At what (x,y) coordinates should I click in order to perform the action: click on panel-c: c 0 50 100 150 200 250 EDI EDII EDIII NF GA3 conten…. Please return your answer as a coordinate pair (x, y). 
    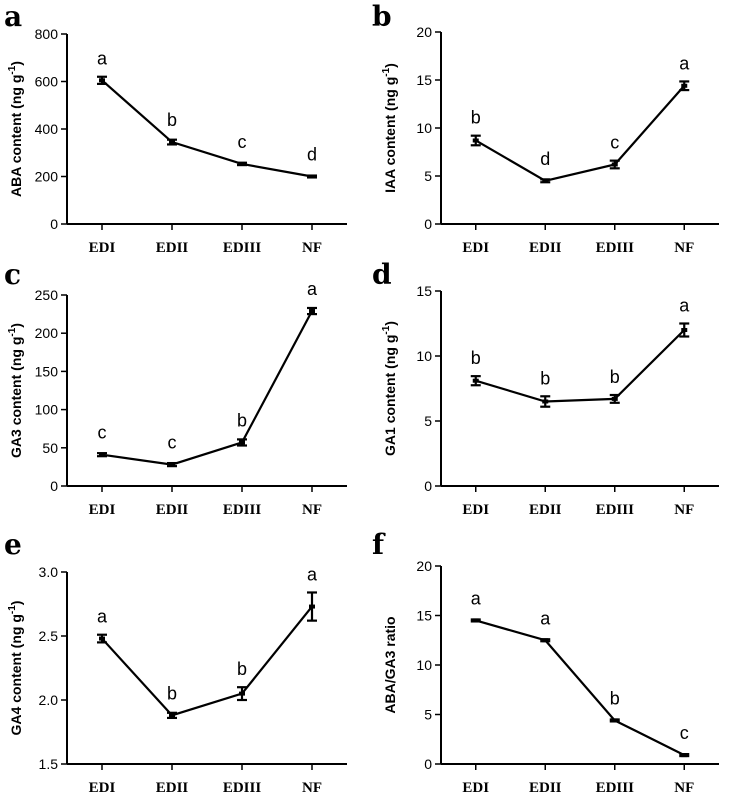
    Looking at the image, I should click on (175, 388).